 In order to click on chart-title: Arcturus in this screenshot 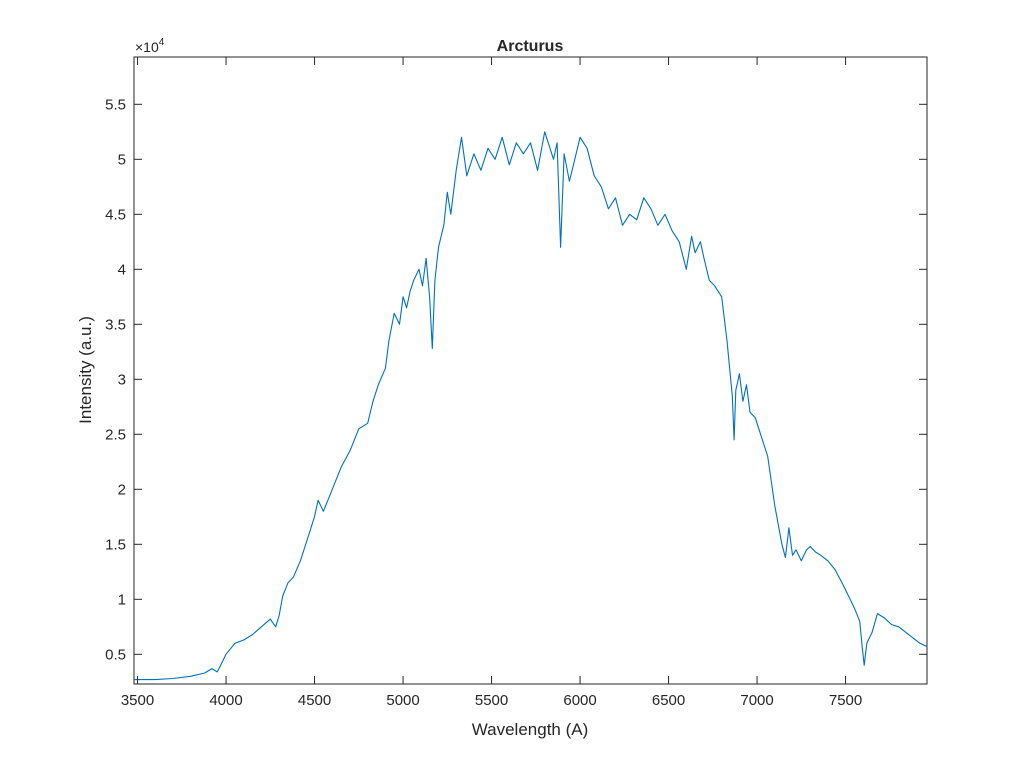, I will do `click(530, 46)`.